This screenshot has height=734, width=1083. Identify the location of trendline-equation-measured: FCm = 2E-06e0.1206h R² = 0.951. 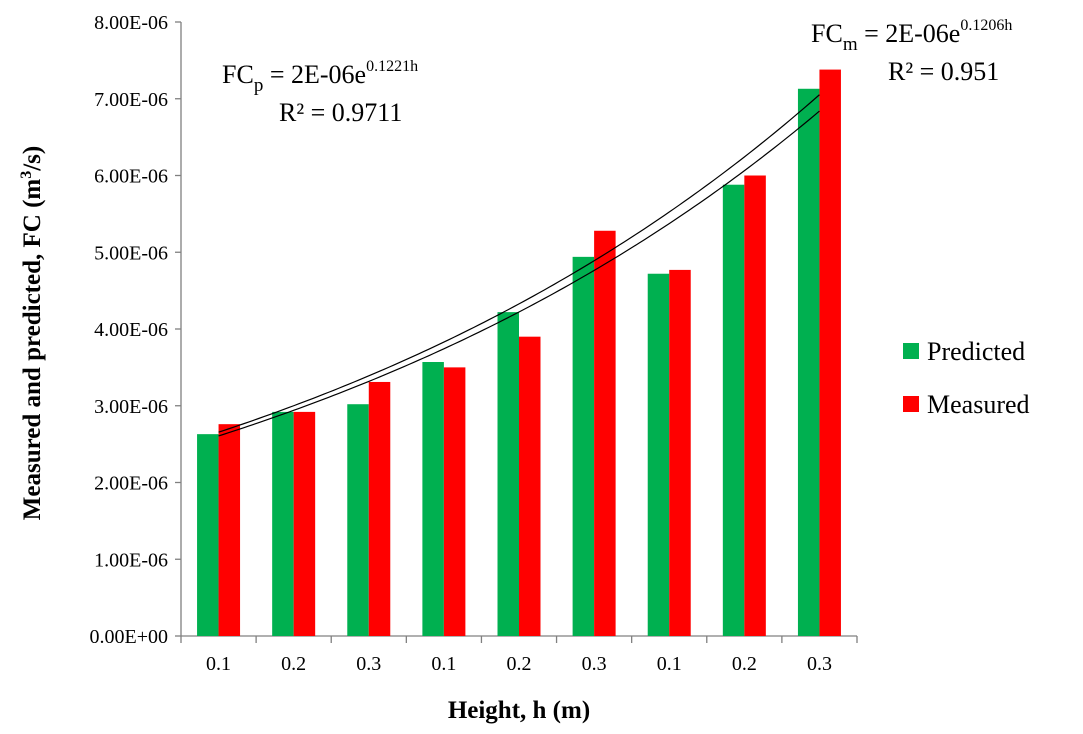
(911, 51).